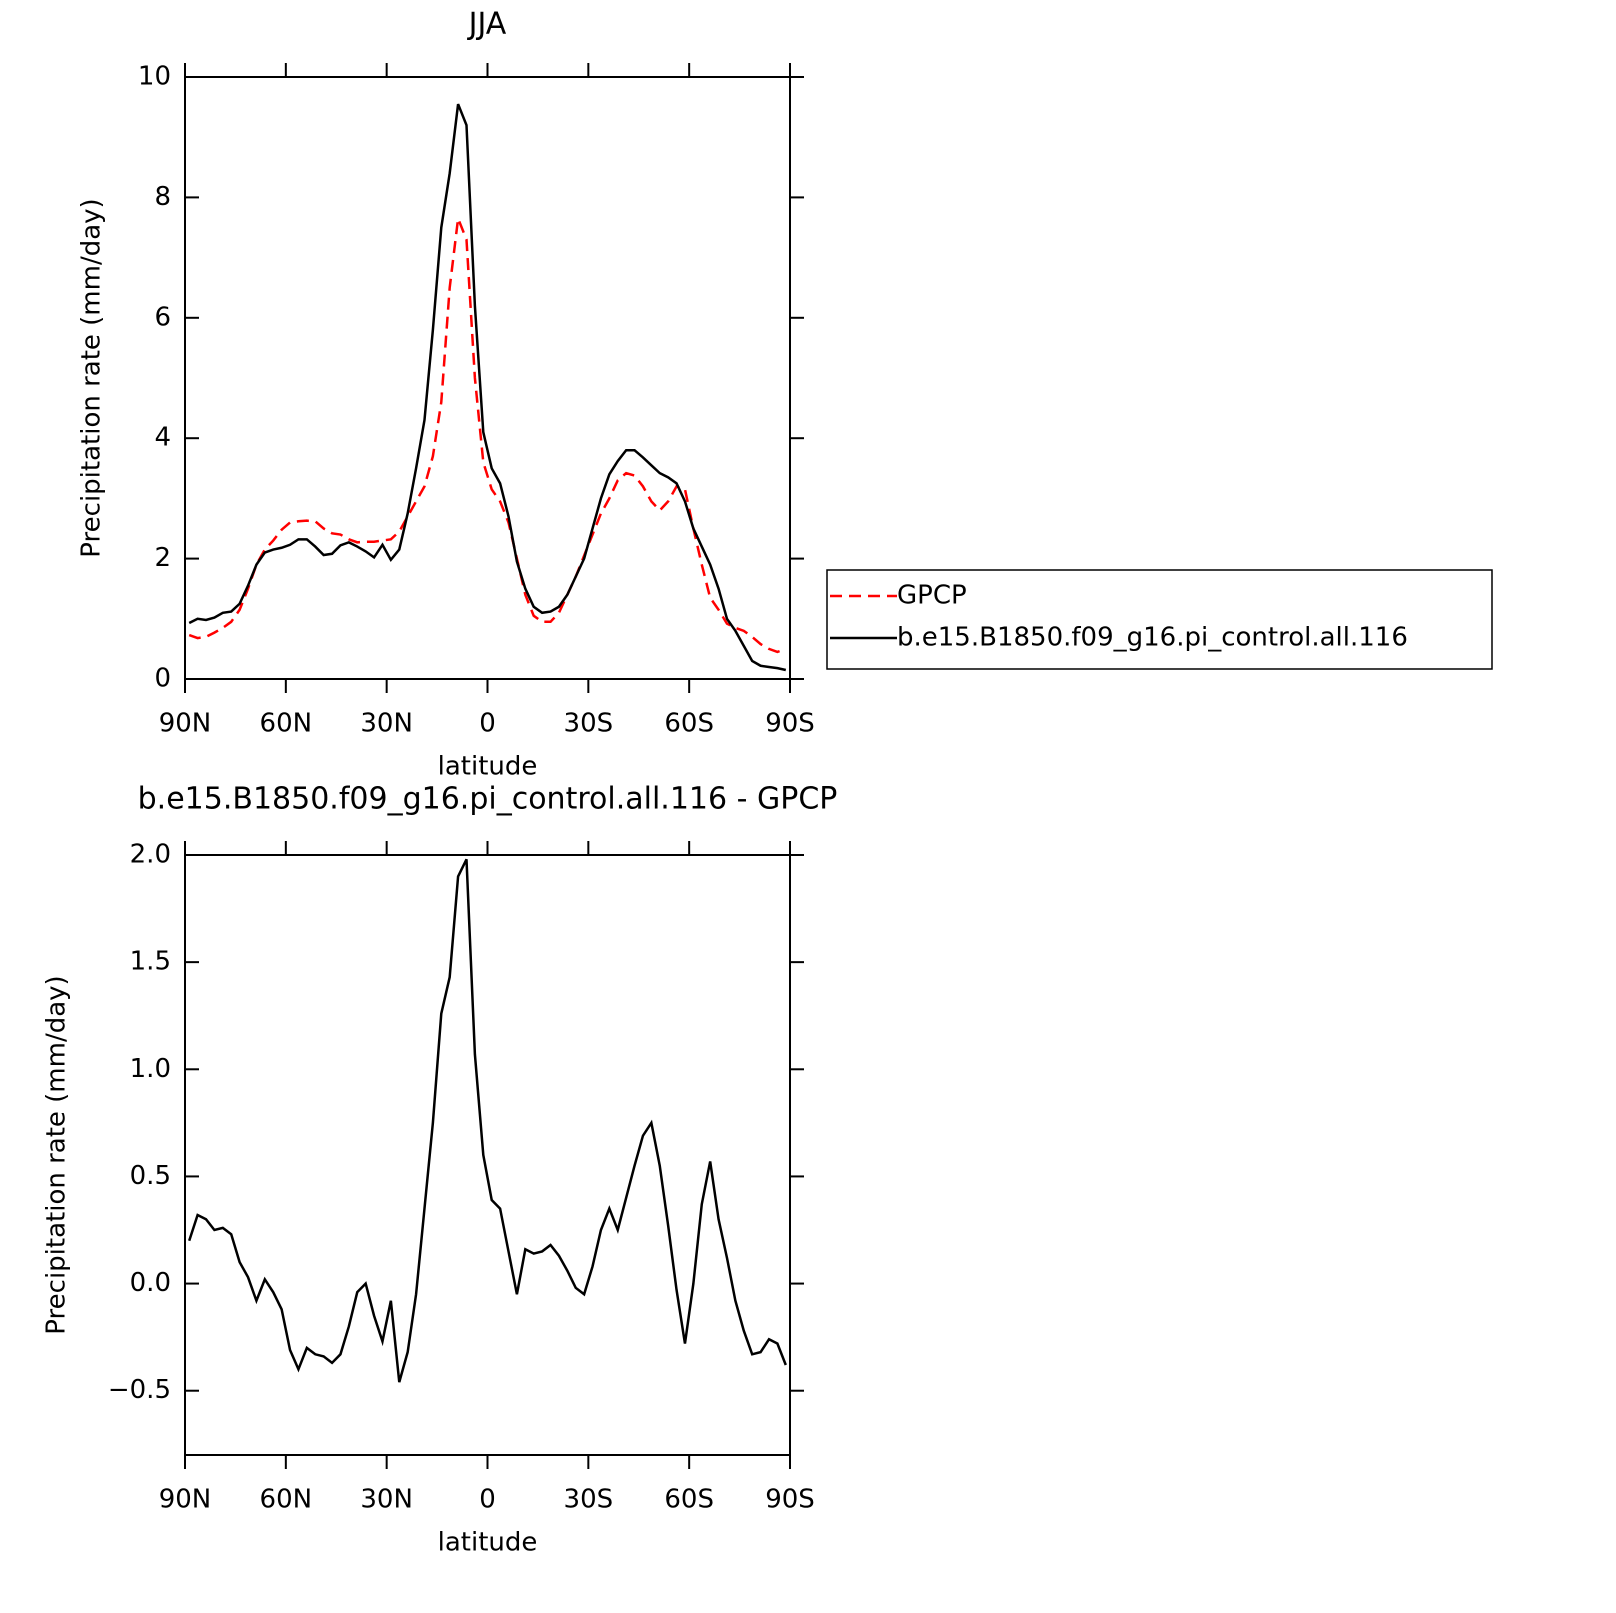 This screenshot has width=1616, height=1613. I want to click on y-tick-label: −0.5, so click(139, 1390).